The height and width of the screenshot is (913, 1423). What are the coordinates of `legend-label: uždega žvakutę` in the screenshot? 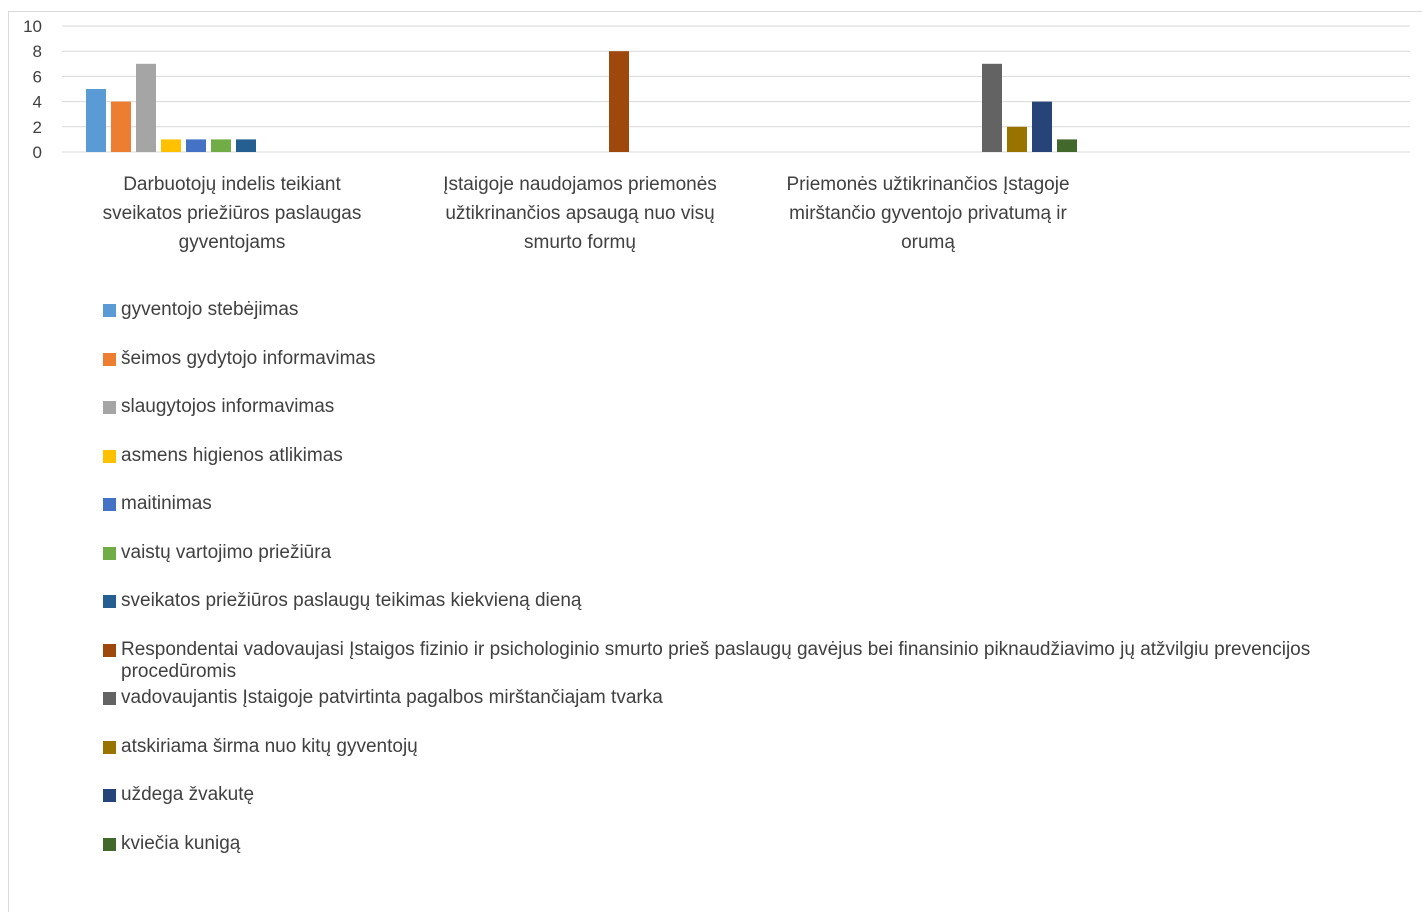 It's located at (188, 794).